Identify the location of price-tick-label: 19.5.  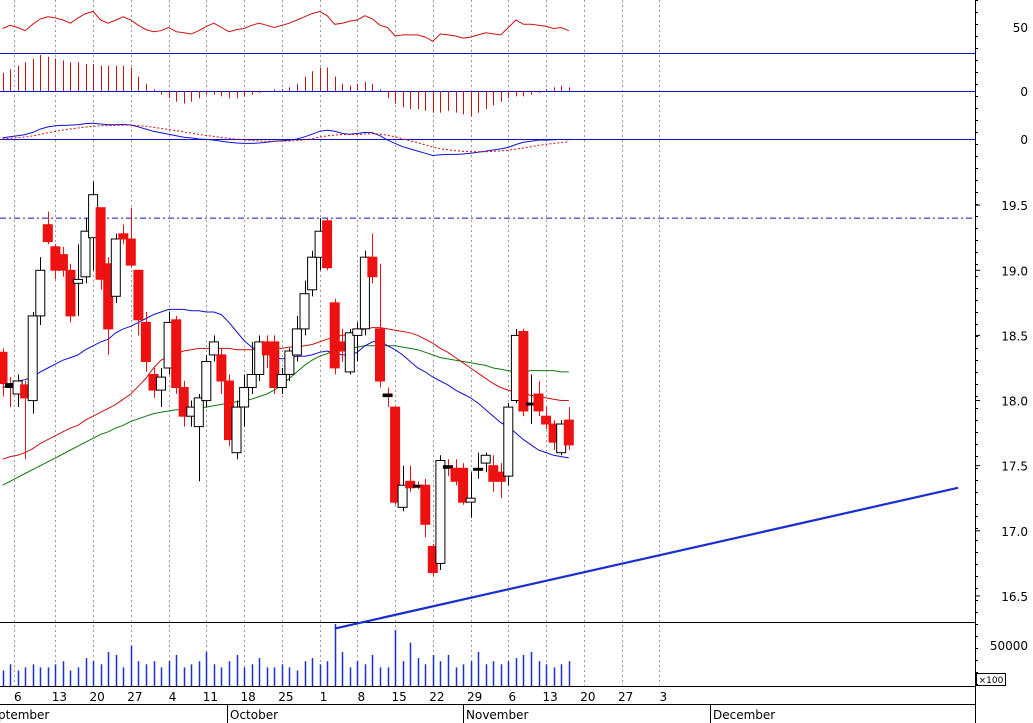
(1014, 206).